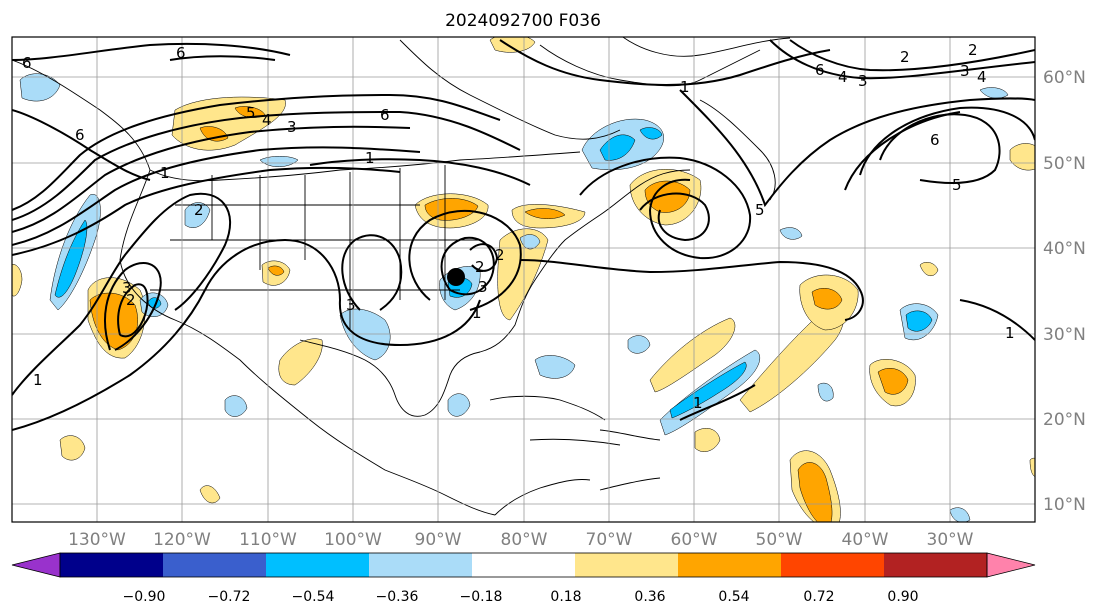 The image size is (1105, 615). I want to click on colorbar-tick-label: 0.90, so click(902, 597).